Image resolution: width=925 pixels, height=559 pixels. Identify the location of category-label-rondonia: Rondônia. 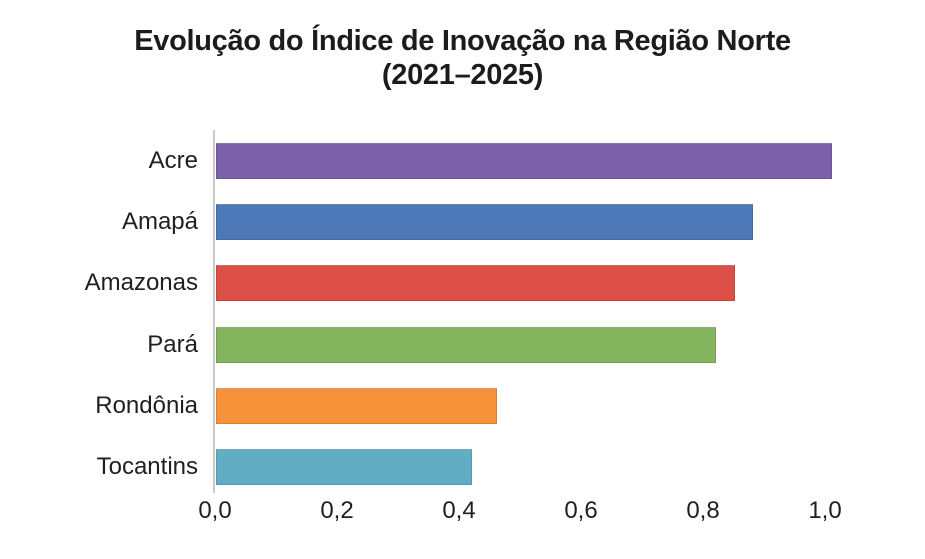
(146, 405).